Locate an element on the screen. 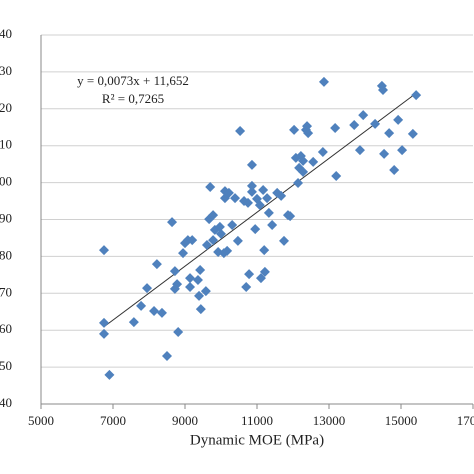 Image resolution: width=474 pixels, height=474 pixels. y-tick-label: 120 is located at coordinates (6, 107).